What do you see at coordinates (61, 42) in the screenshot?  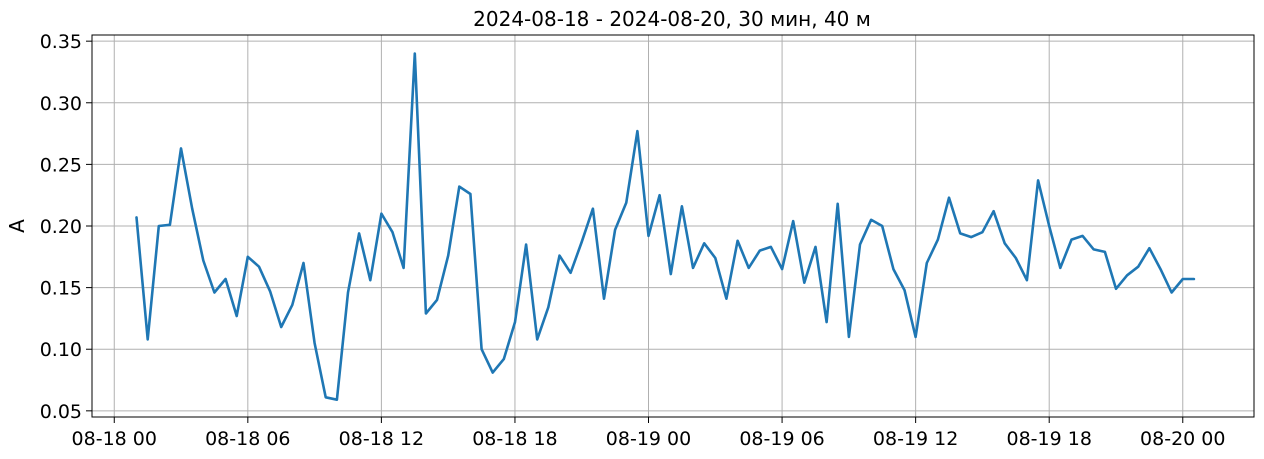 I see `y-tick-label: 0.35` at bounding box center [61, 42].